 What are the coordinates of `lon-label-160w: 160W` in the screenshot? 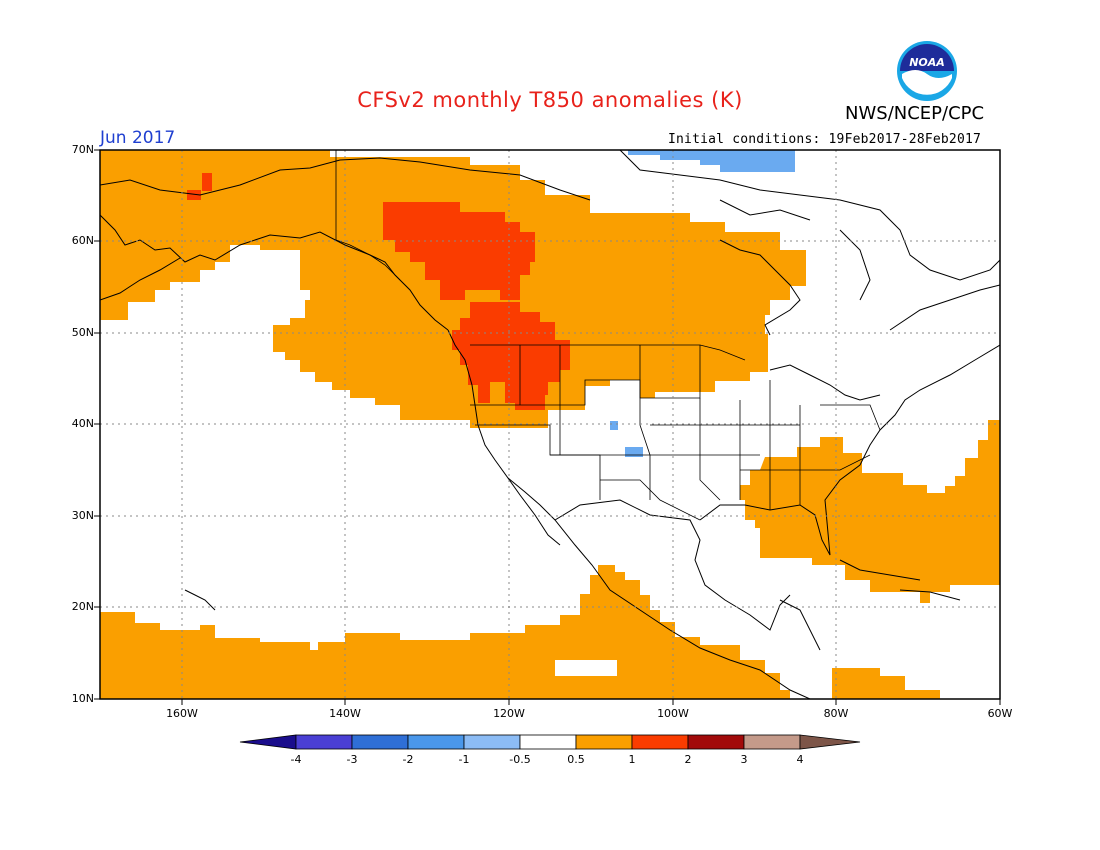 It's located at (182, 713).